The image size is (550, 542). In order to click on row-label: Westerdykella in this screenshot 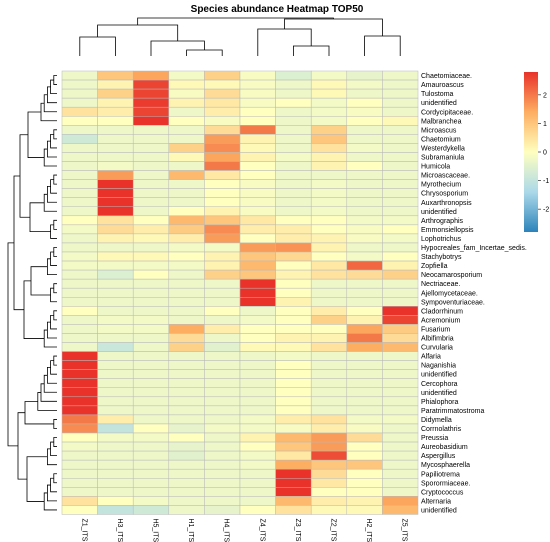, I will do `click(443, 148)`.